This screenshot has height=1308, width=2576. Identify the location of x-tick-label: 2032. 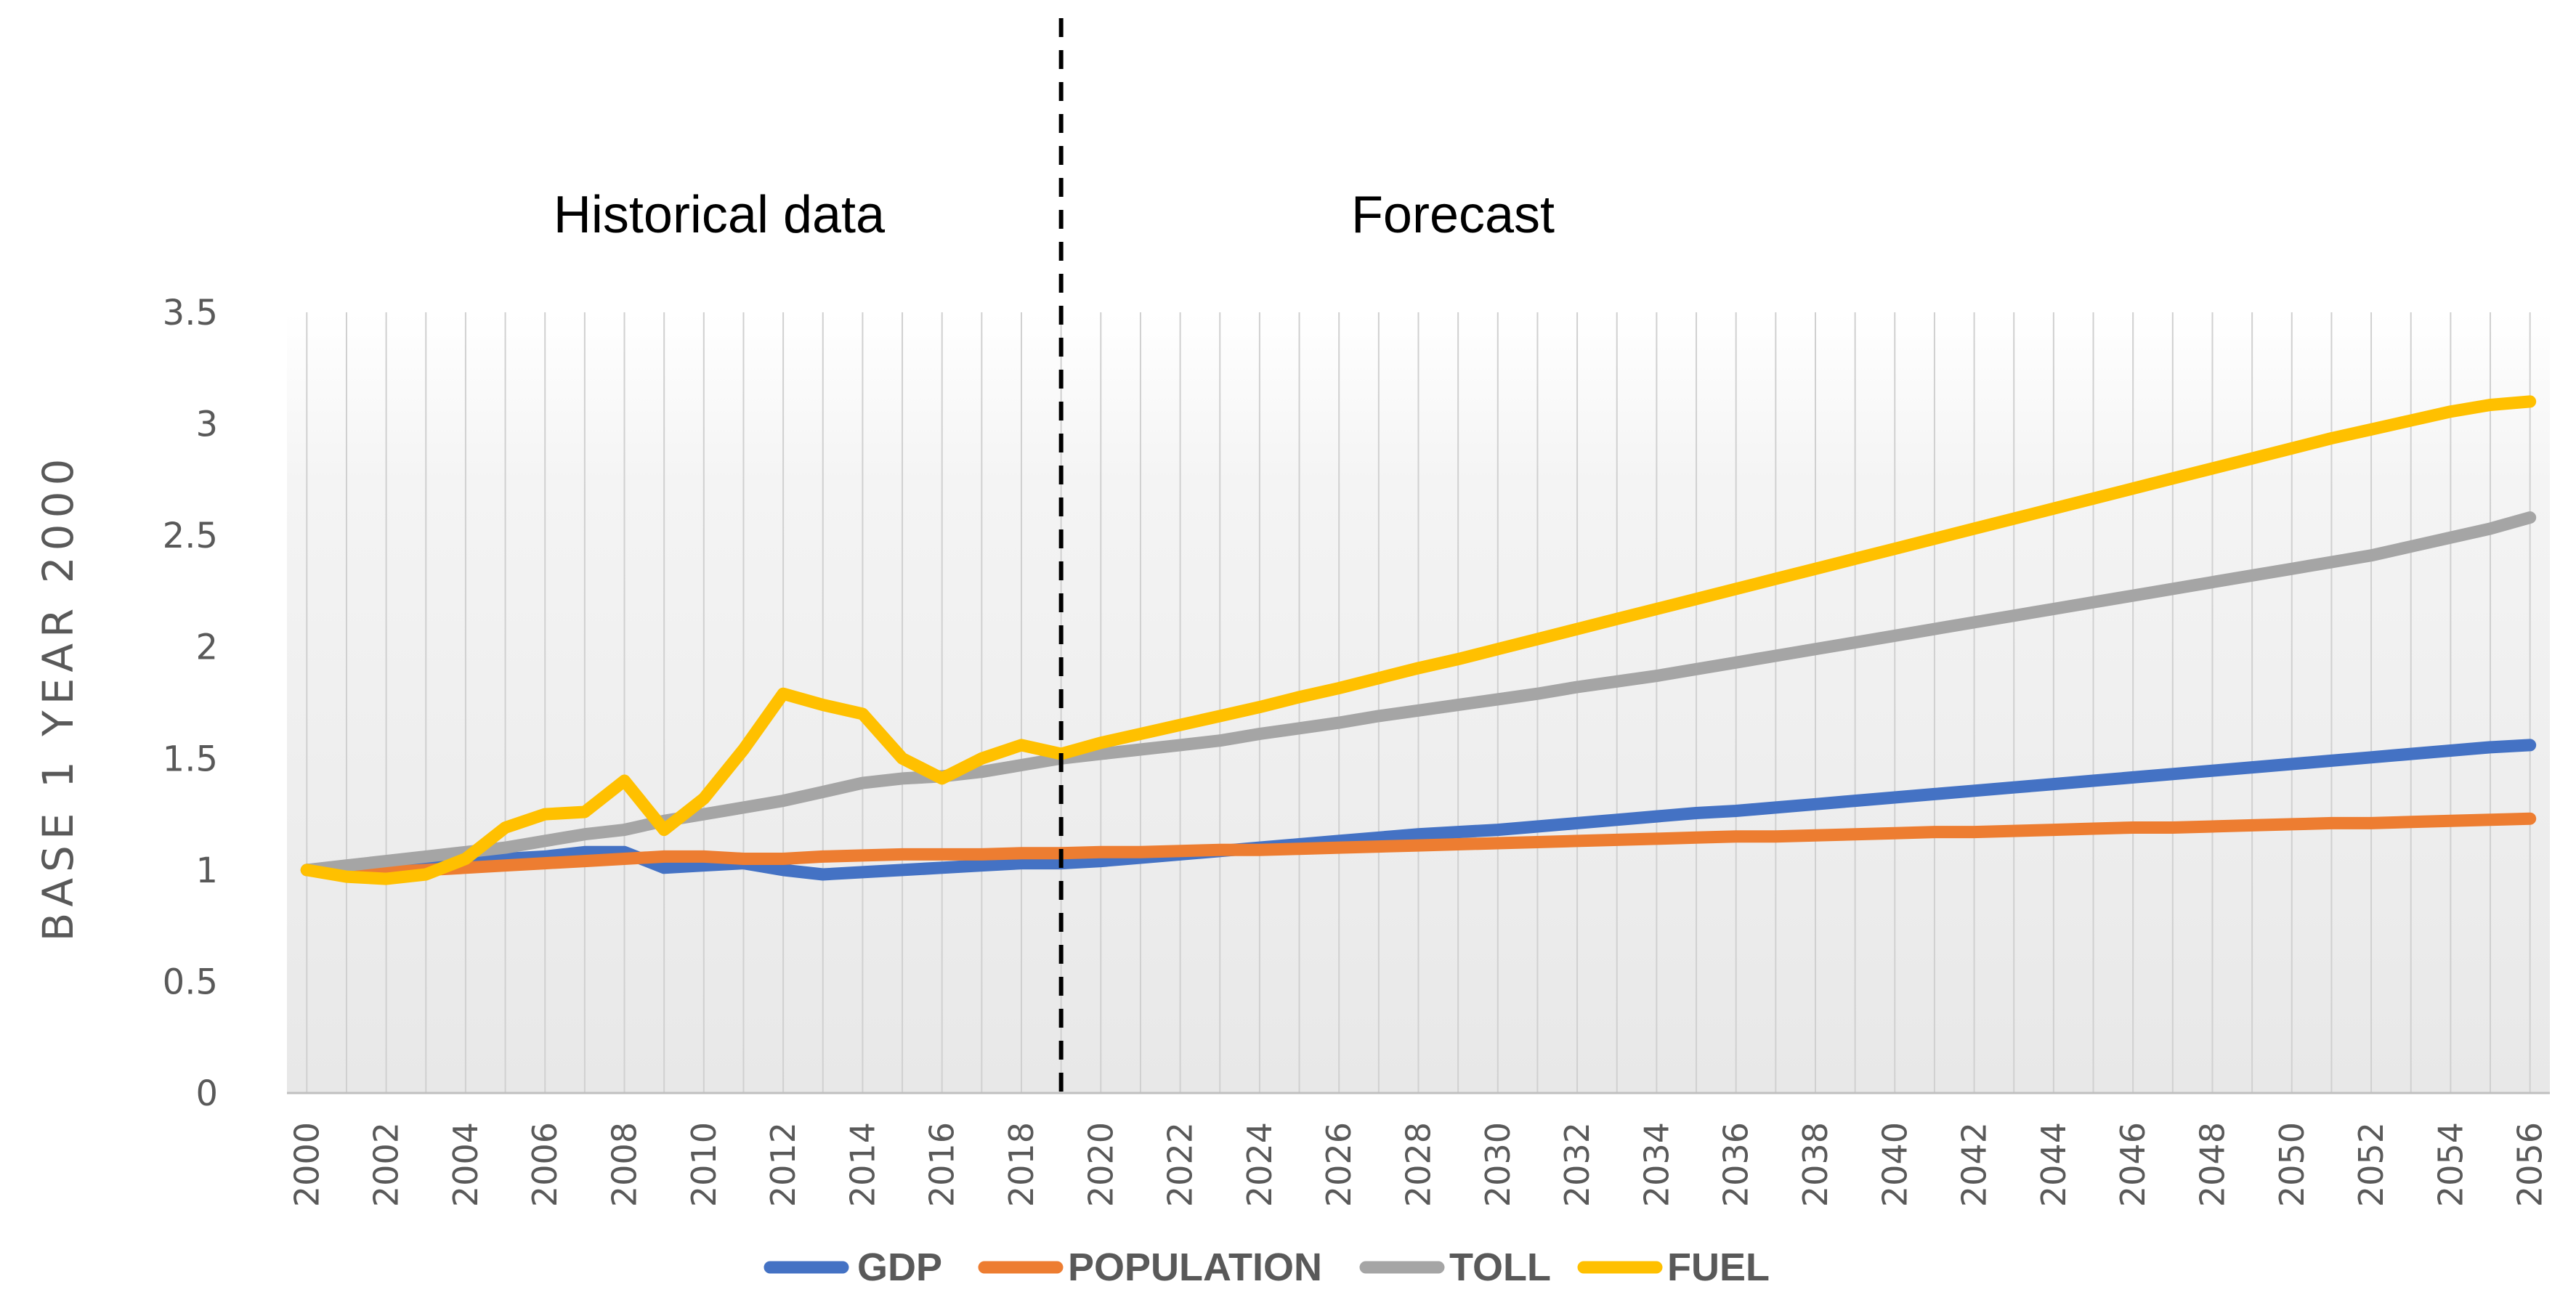
(1577, 1164).